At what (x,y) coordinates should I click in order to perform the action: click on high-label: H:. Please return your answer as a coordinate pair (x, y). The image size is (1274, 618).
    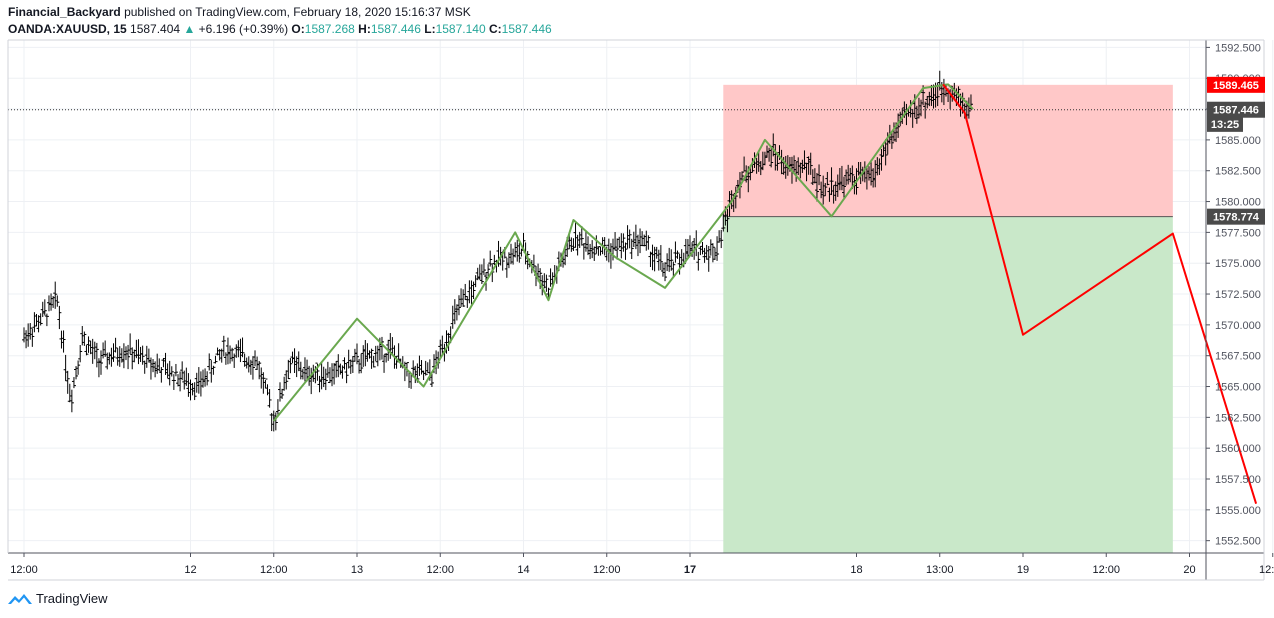
    Looking at the image, I should click on (364, 29).